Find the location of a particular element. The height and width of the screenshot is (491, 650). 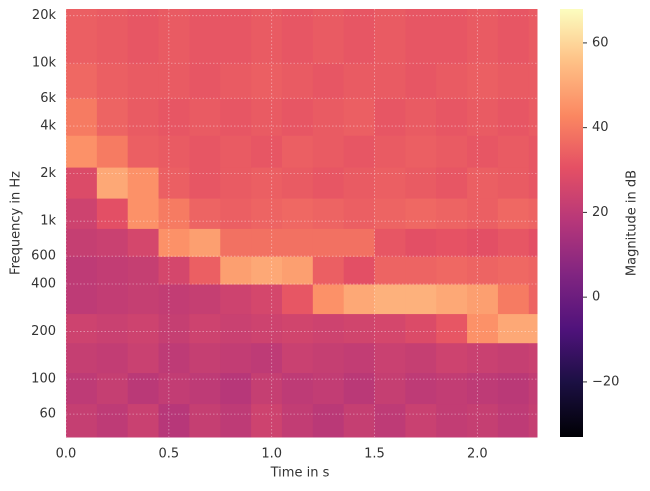

y-tick-label: 400 is located at coordinates (43, 284).